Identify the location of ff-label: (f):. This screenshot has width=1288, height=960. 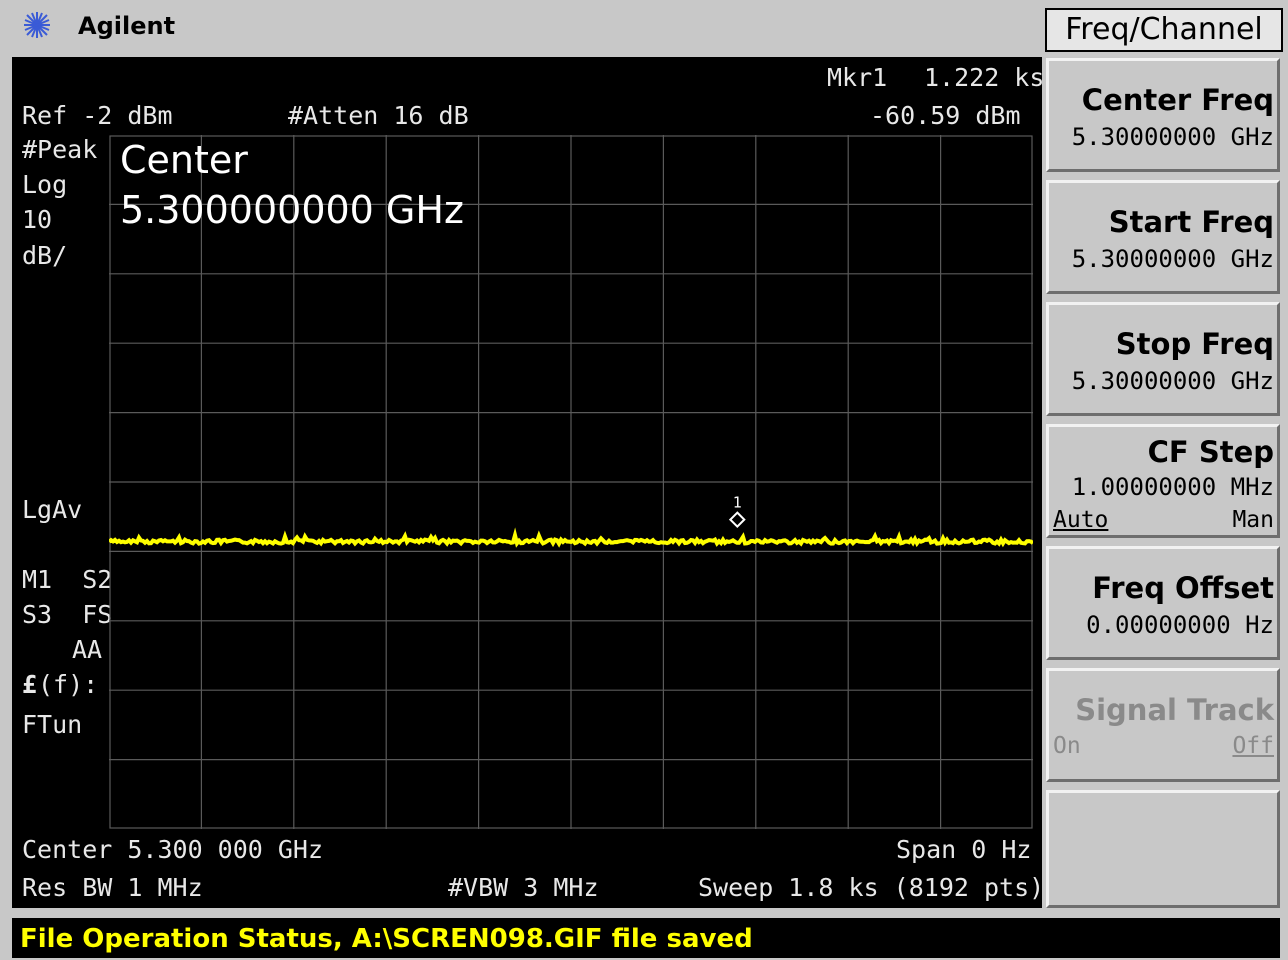
(68, 684).